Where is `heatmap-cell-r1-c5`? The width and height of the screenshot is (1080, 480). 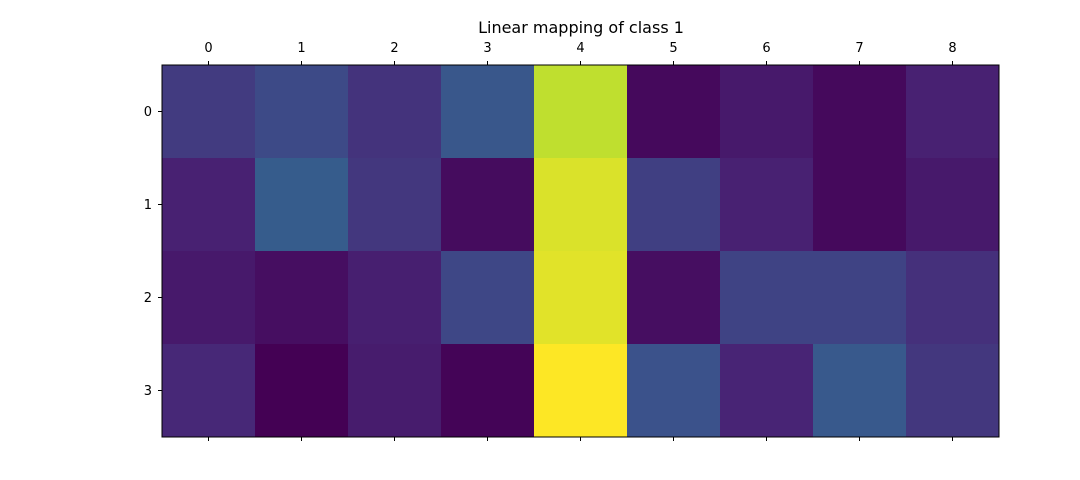 heatmap-cell-r1-c5 is located at coordinates (674, 205).